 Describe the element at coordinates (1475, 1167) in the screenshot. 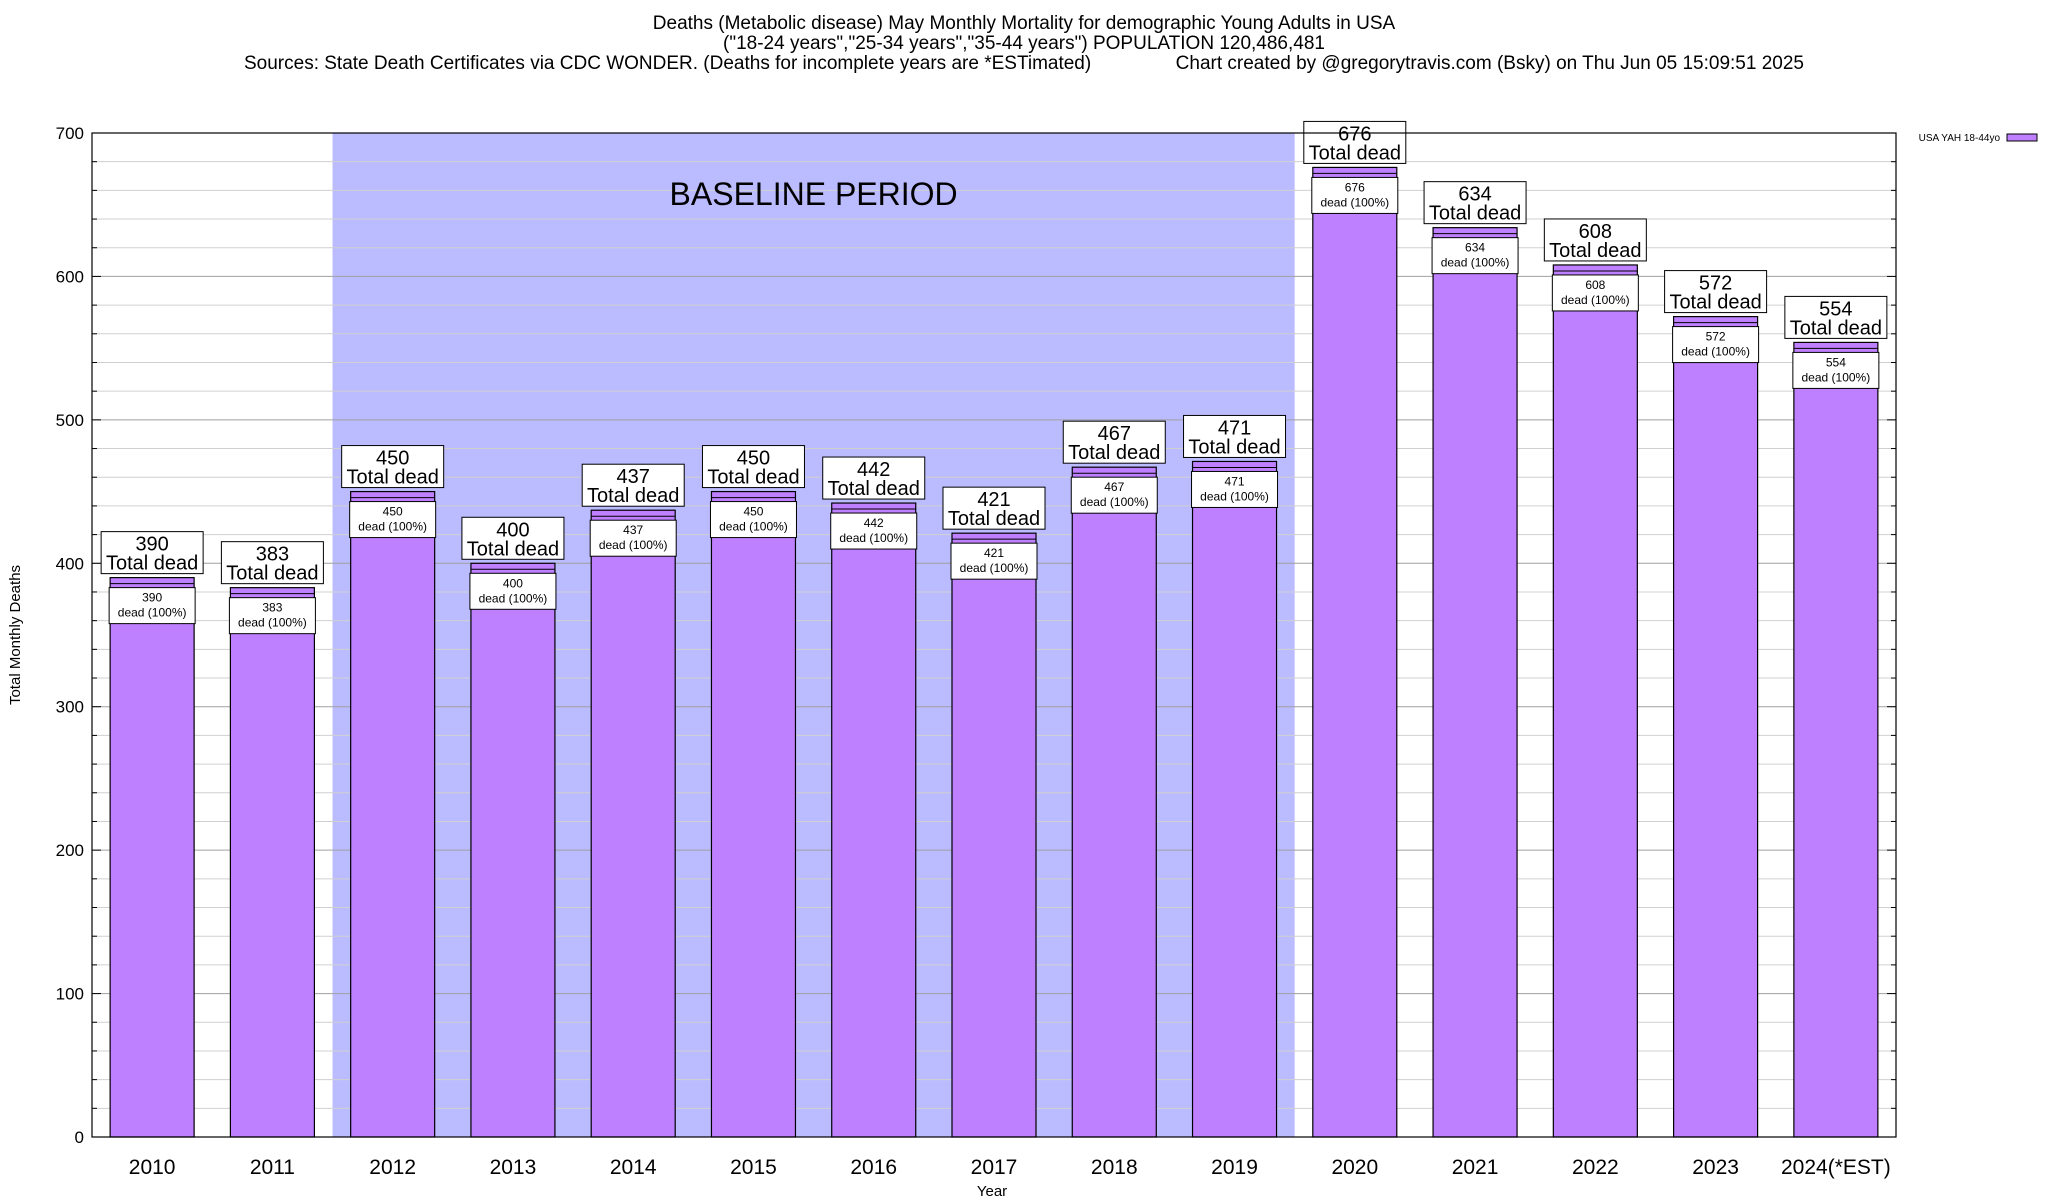

I see `x-tick-label: 2021` at that location.